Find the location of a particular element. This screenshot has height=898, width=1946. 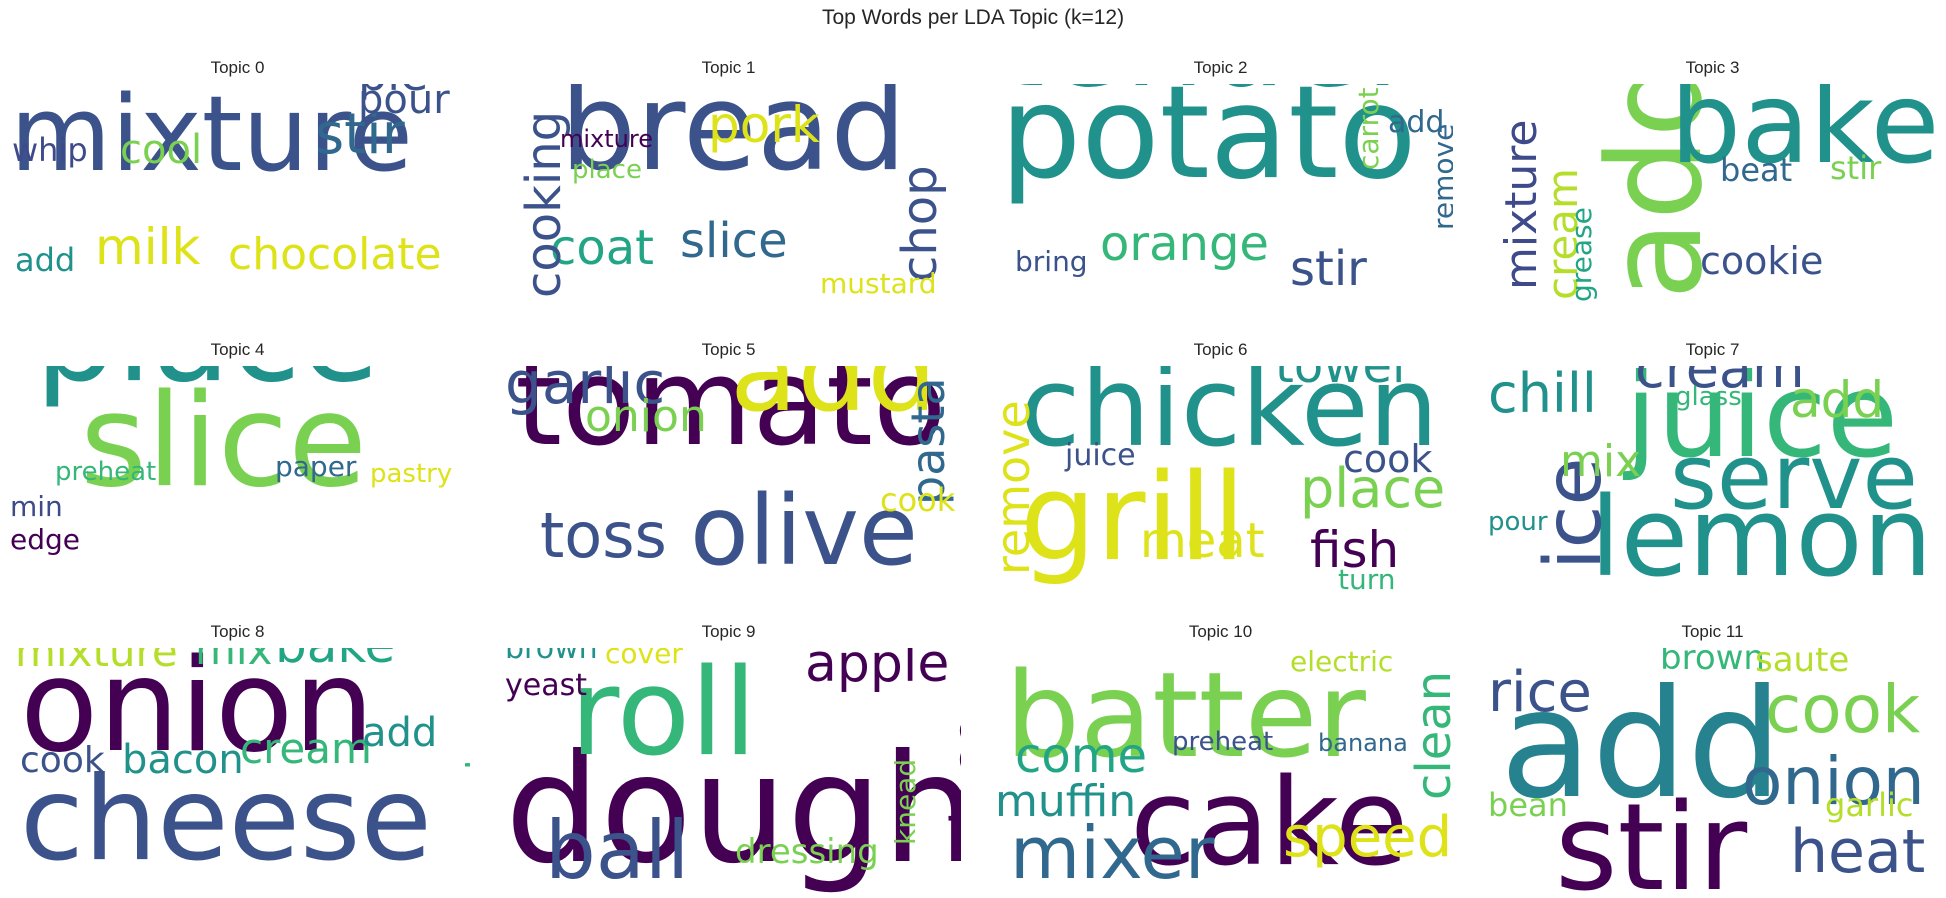

cloud-word: milk is located at coordinates (148, 247).